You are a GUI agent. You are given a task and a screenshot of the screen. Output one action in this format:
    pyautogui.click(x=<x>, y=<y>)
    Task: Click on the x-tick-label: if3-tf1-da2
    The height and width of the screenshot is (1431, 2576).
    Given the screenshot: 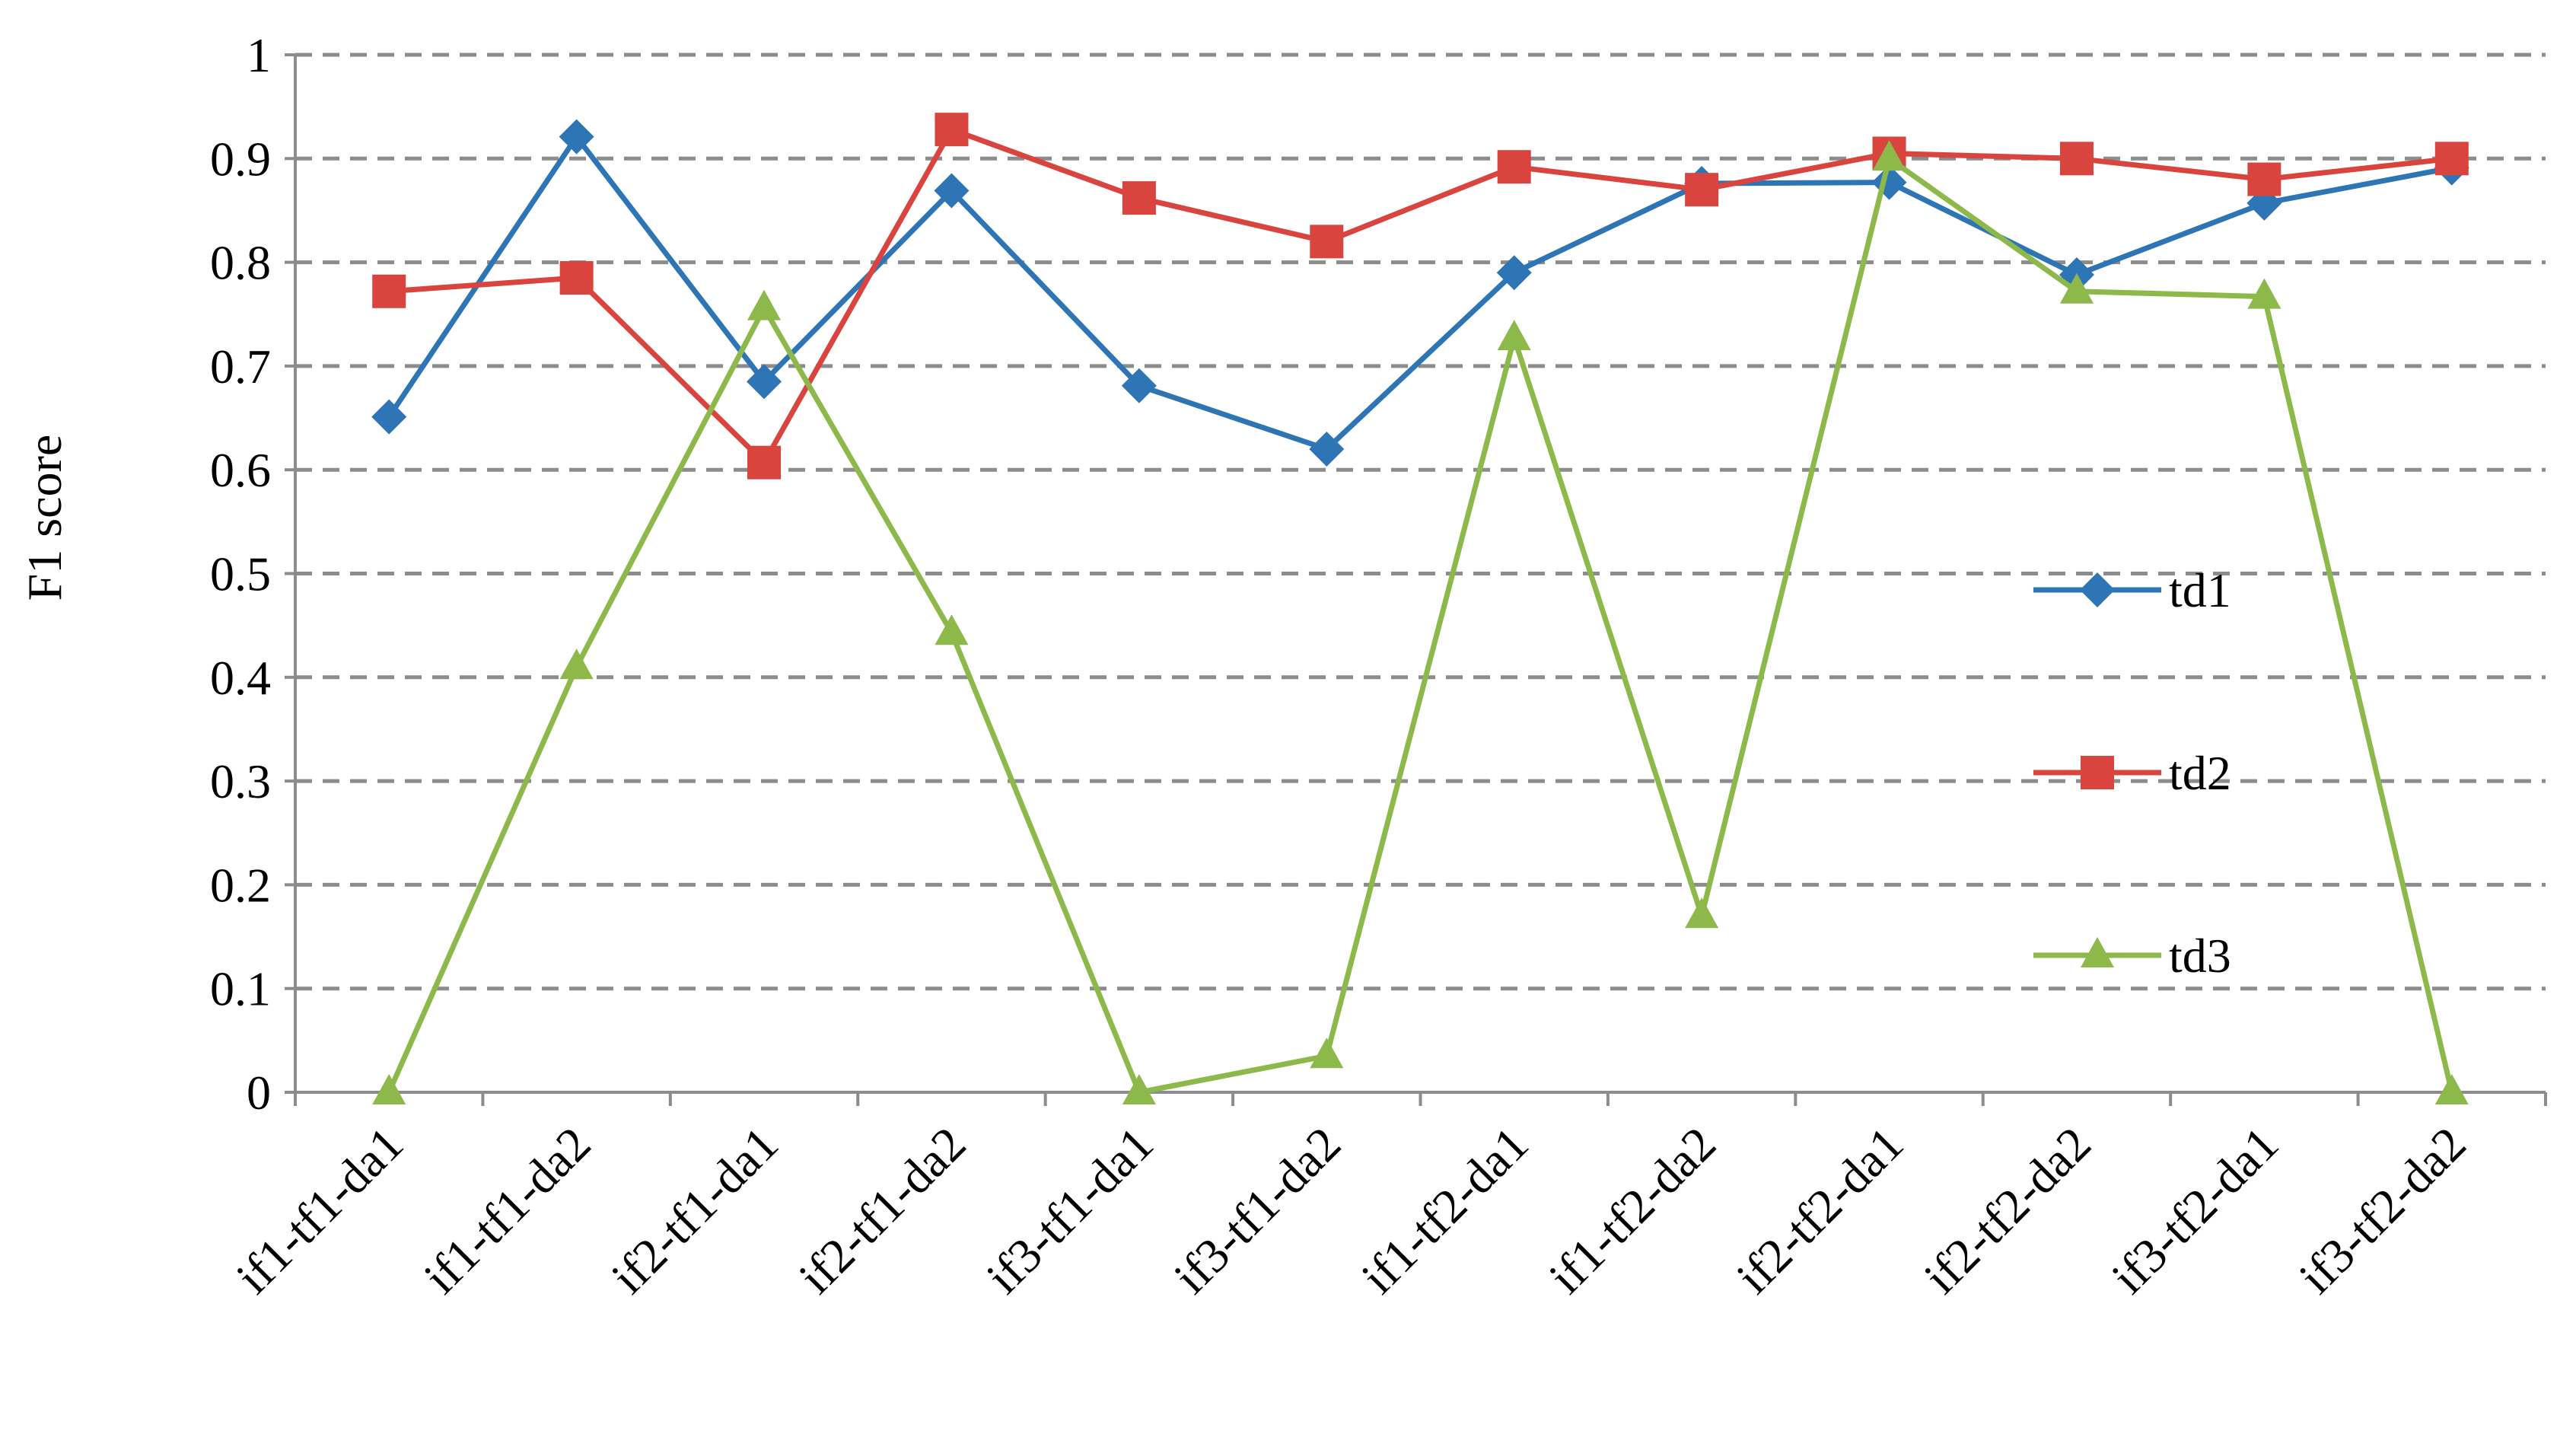 What is the action you would take?
    pyautogui.click(x=1257, y=1210)
    